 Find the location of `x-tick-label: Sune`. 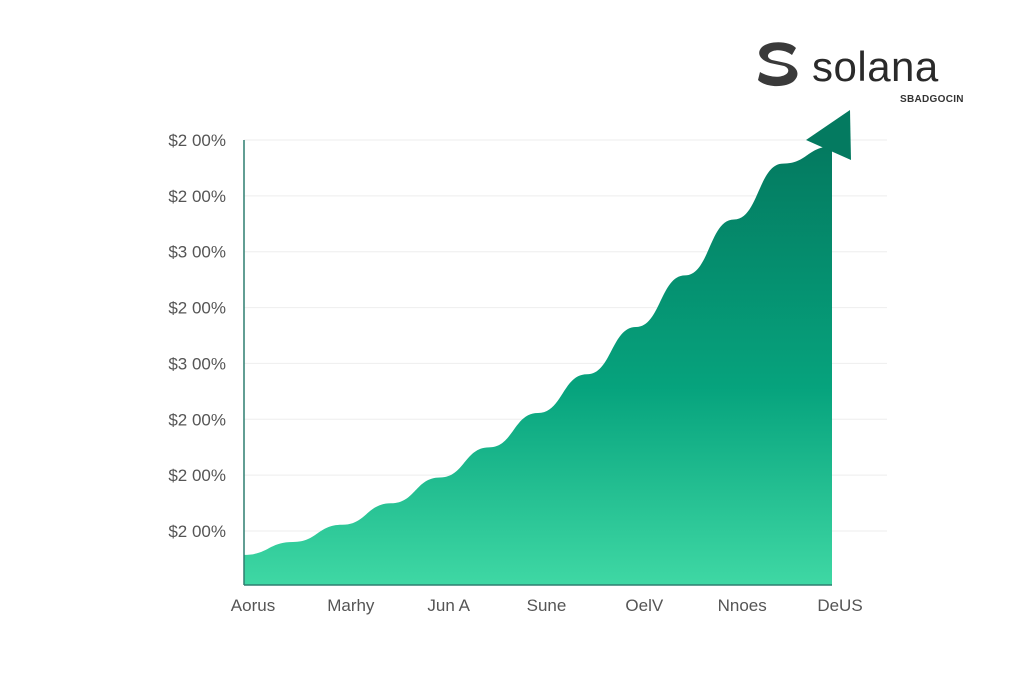

x-tick-label: Sune is located at coordinates (547, 605).